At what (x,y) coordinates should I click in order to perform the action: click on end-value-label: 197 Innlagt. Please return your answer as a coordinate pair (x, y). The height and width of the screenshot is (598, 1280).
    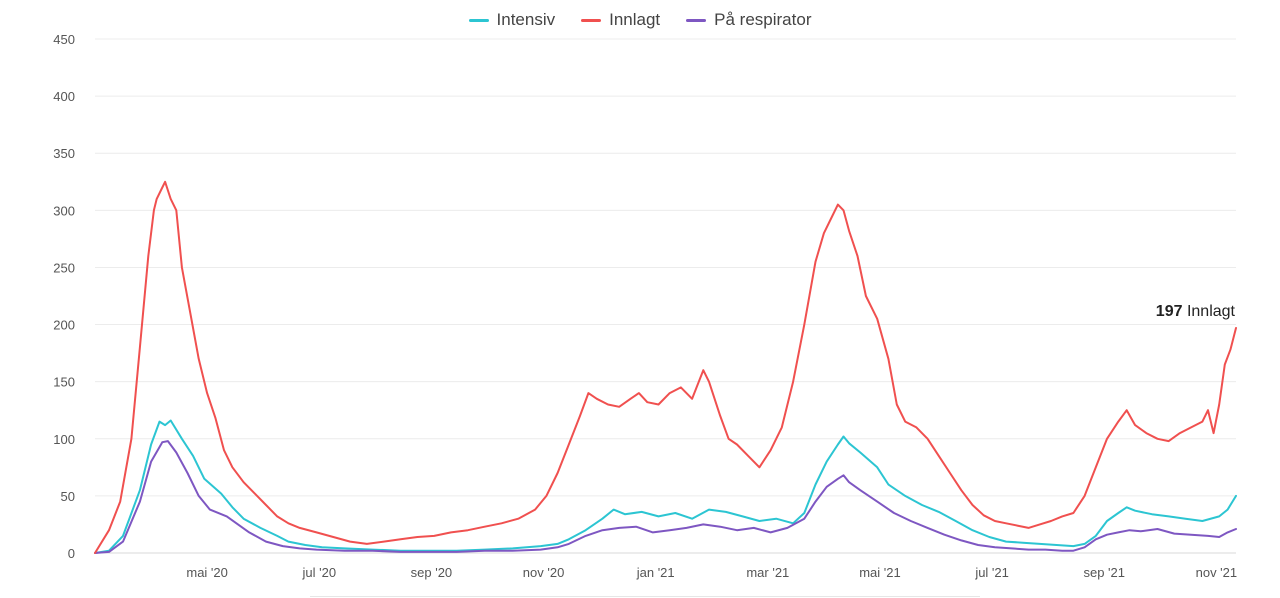
    Looking at the image, I should click on (1196, 311).